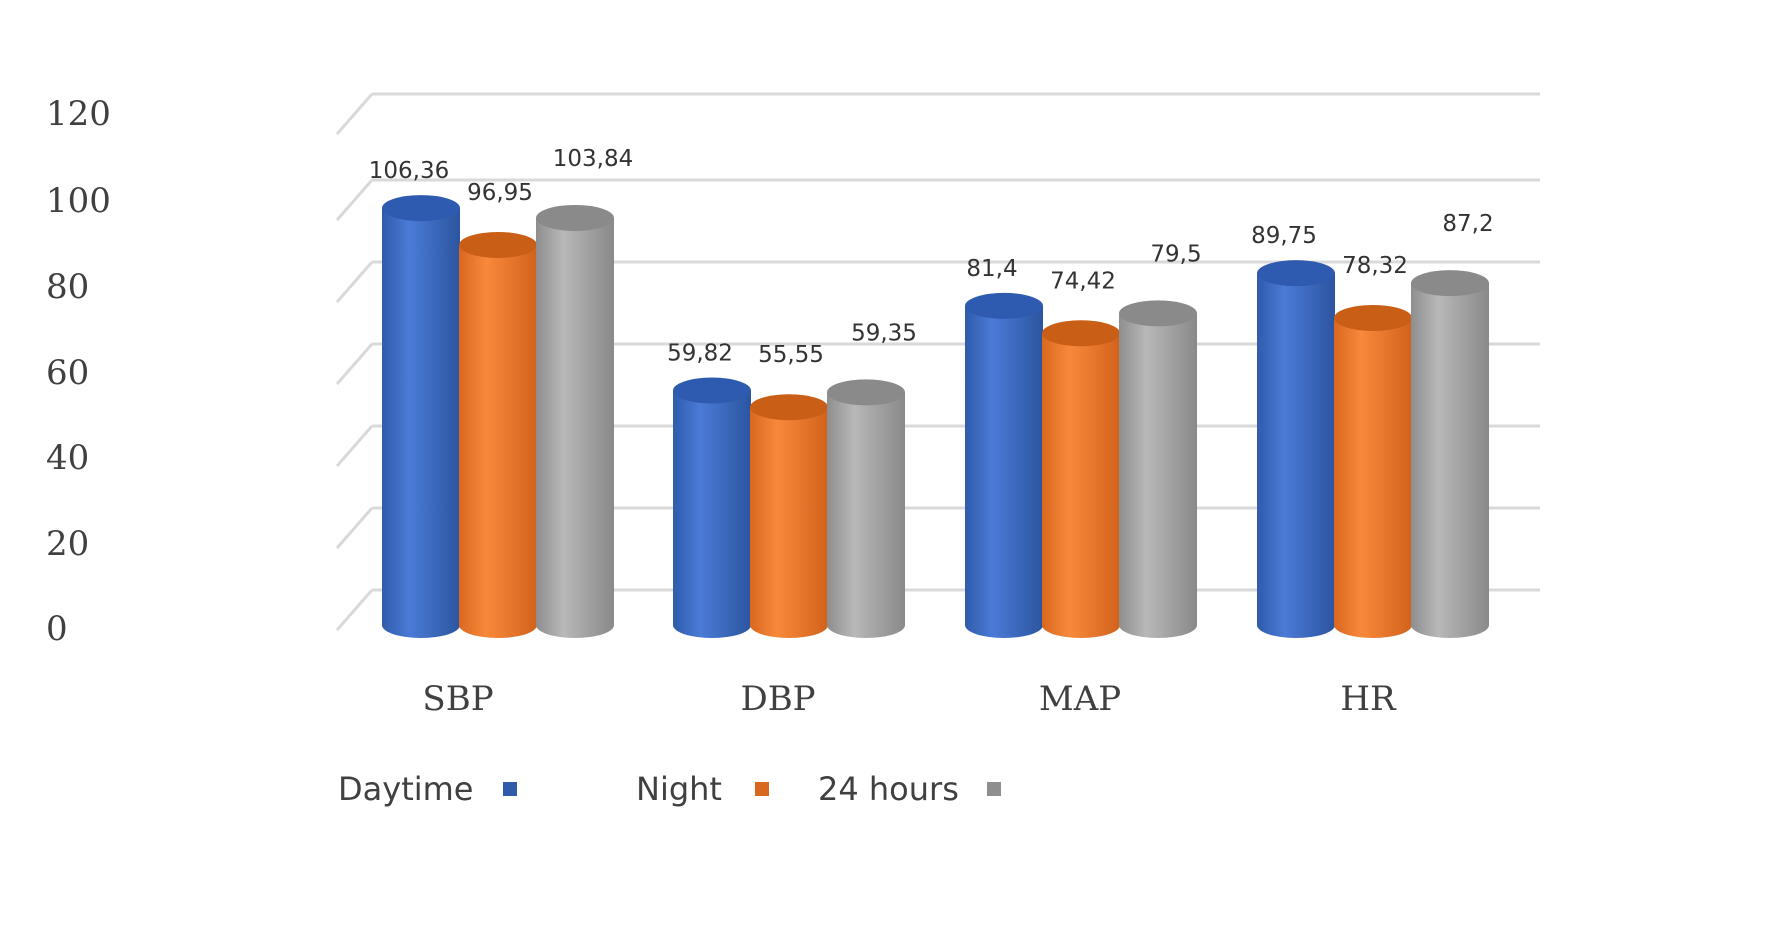  I want to click on data-label: 59,82, so click(700, 354).